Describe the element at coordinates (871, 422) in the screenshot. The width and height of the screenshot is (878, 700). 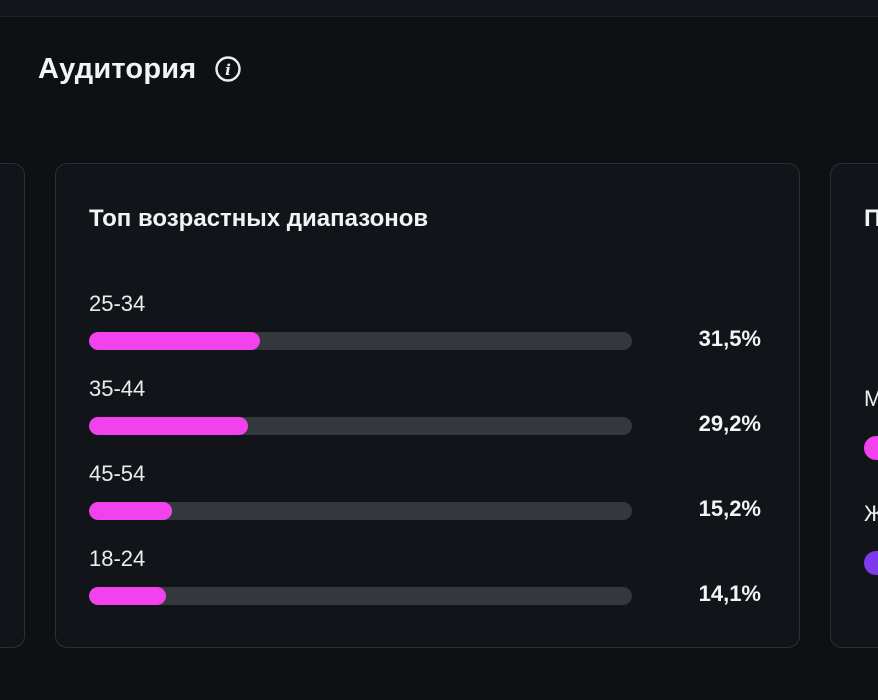
I see `gender-row: М` at that location.